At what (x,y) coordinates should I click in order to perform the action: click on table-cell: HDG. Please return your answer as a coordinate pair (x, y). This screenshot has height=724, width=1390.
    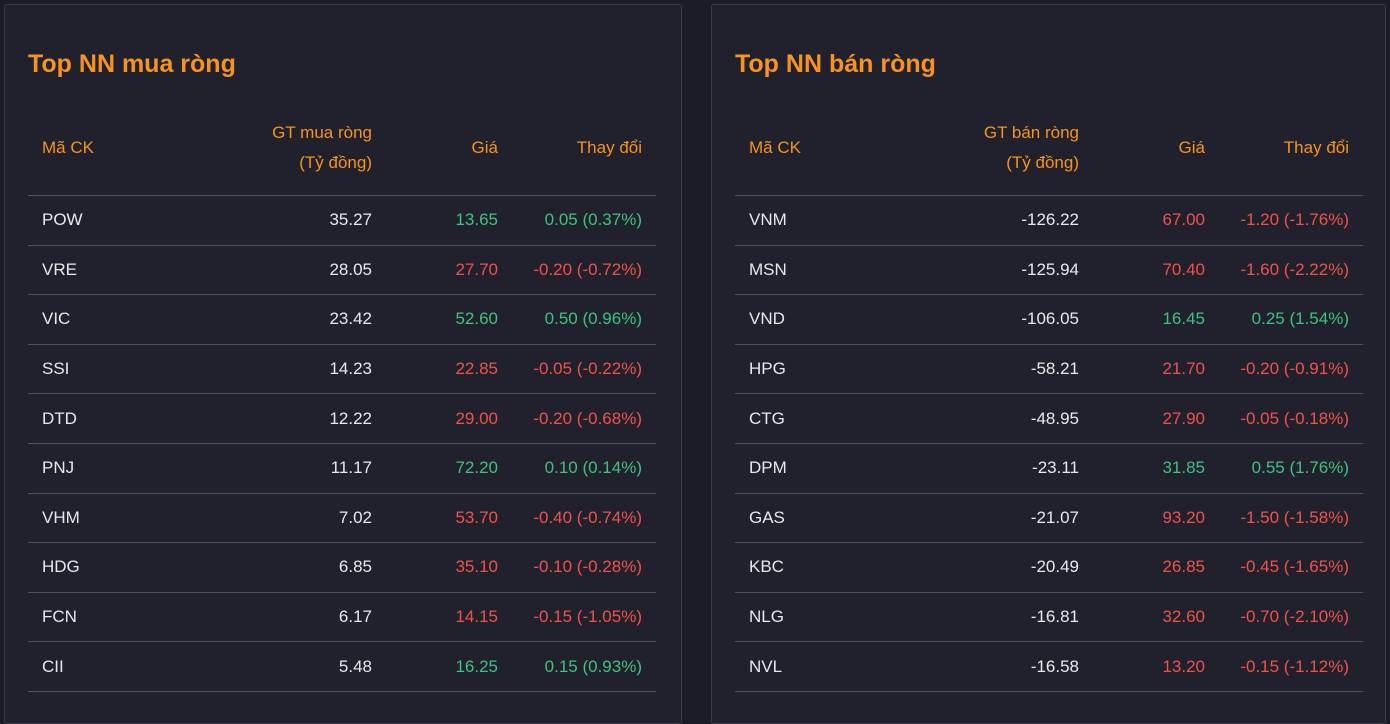
    Looking at the image, I should click on (107, 567).